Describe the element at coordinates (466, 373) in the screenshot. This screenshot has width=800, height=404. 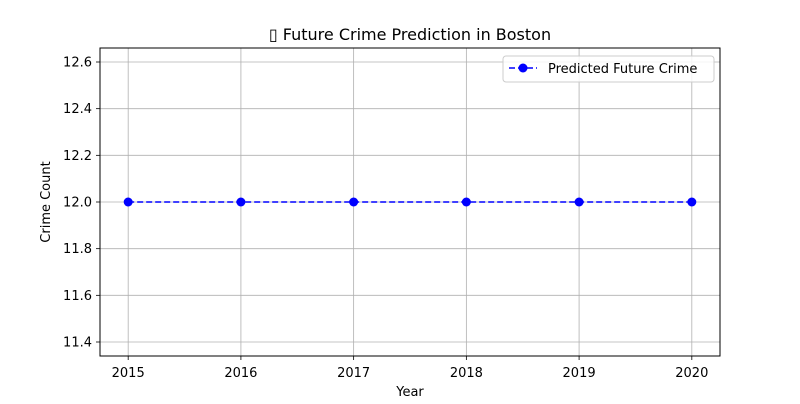
I see `x-tick-label: 2018` at that location.